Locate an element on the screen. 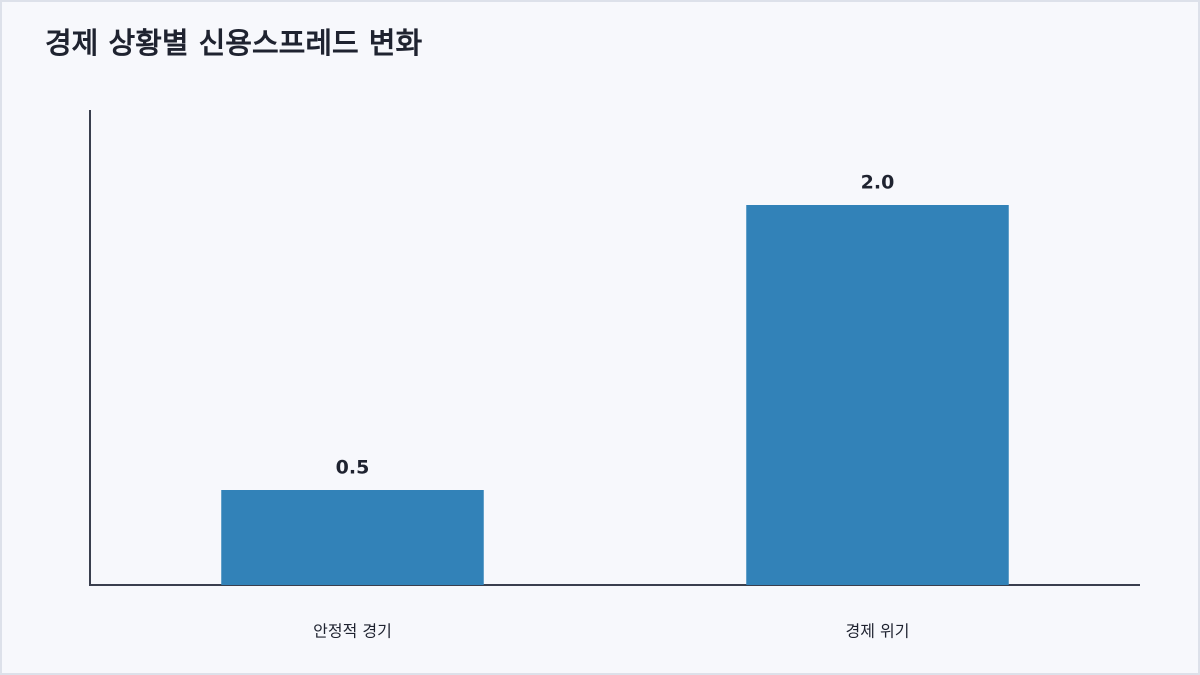 This screenshot has width=1200, height=675. data-label: 2.0 is located at coordinates (878, 183).